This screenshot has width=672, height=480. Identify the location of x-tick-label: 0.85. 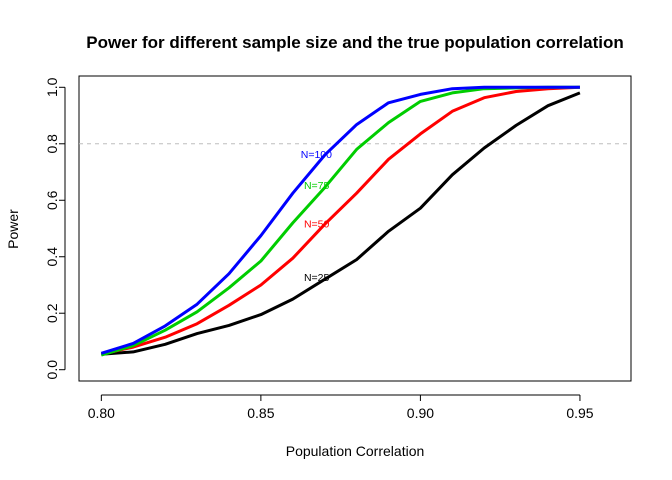
(260, 413).